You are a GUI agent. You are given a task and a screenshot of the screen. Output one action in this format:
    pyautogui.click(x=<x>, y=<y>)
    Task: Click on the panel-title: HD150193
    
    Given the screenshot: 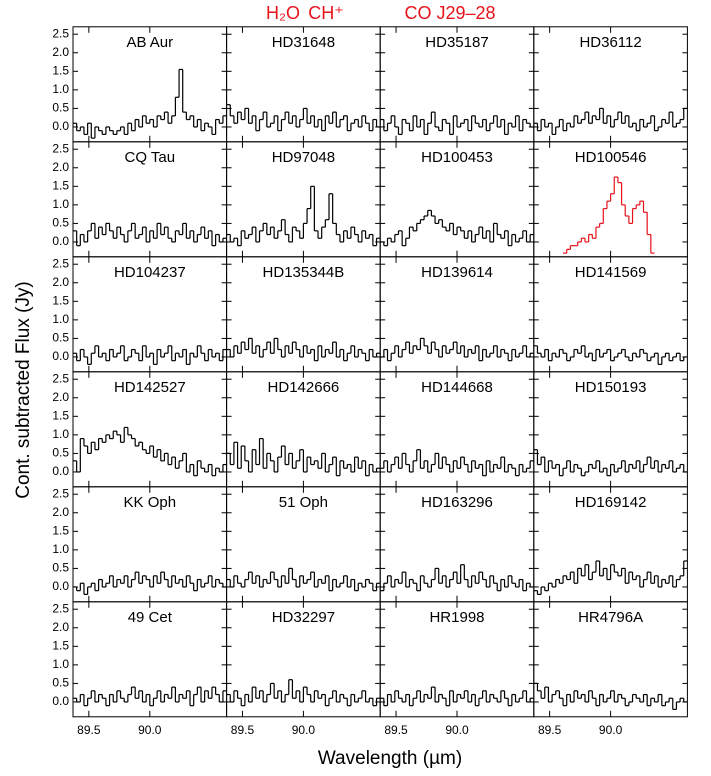 What is the action you would take?
    pyautogui.click(x=611, y=387)
    